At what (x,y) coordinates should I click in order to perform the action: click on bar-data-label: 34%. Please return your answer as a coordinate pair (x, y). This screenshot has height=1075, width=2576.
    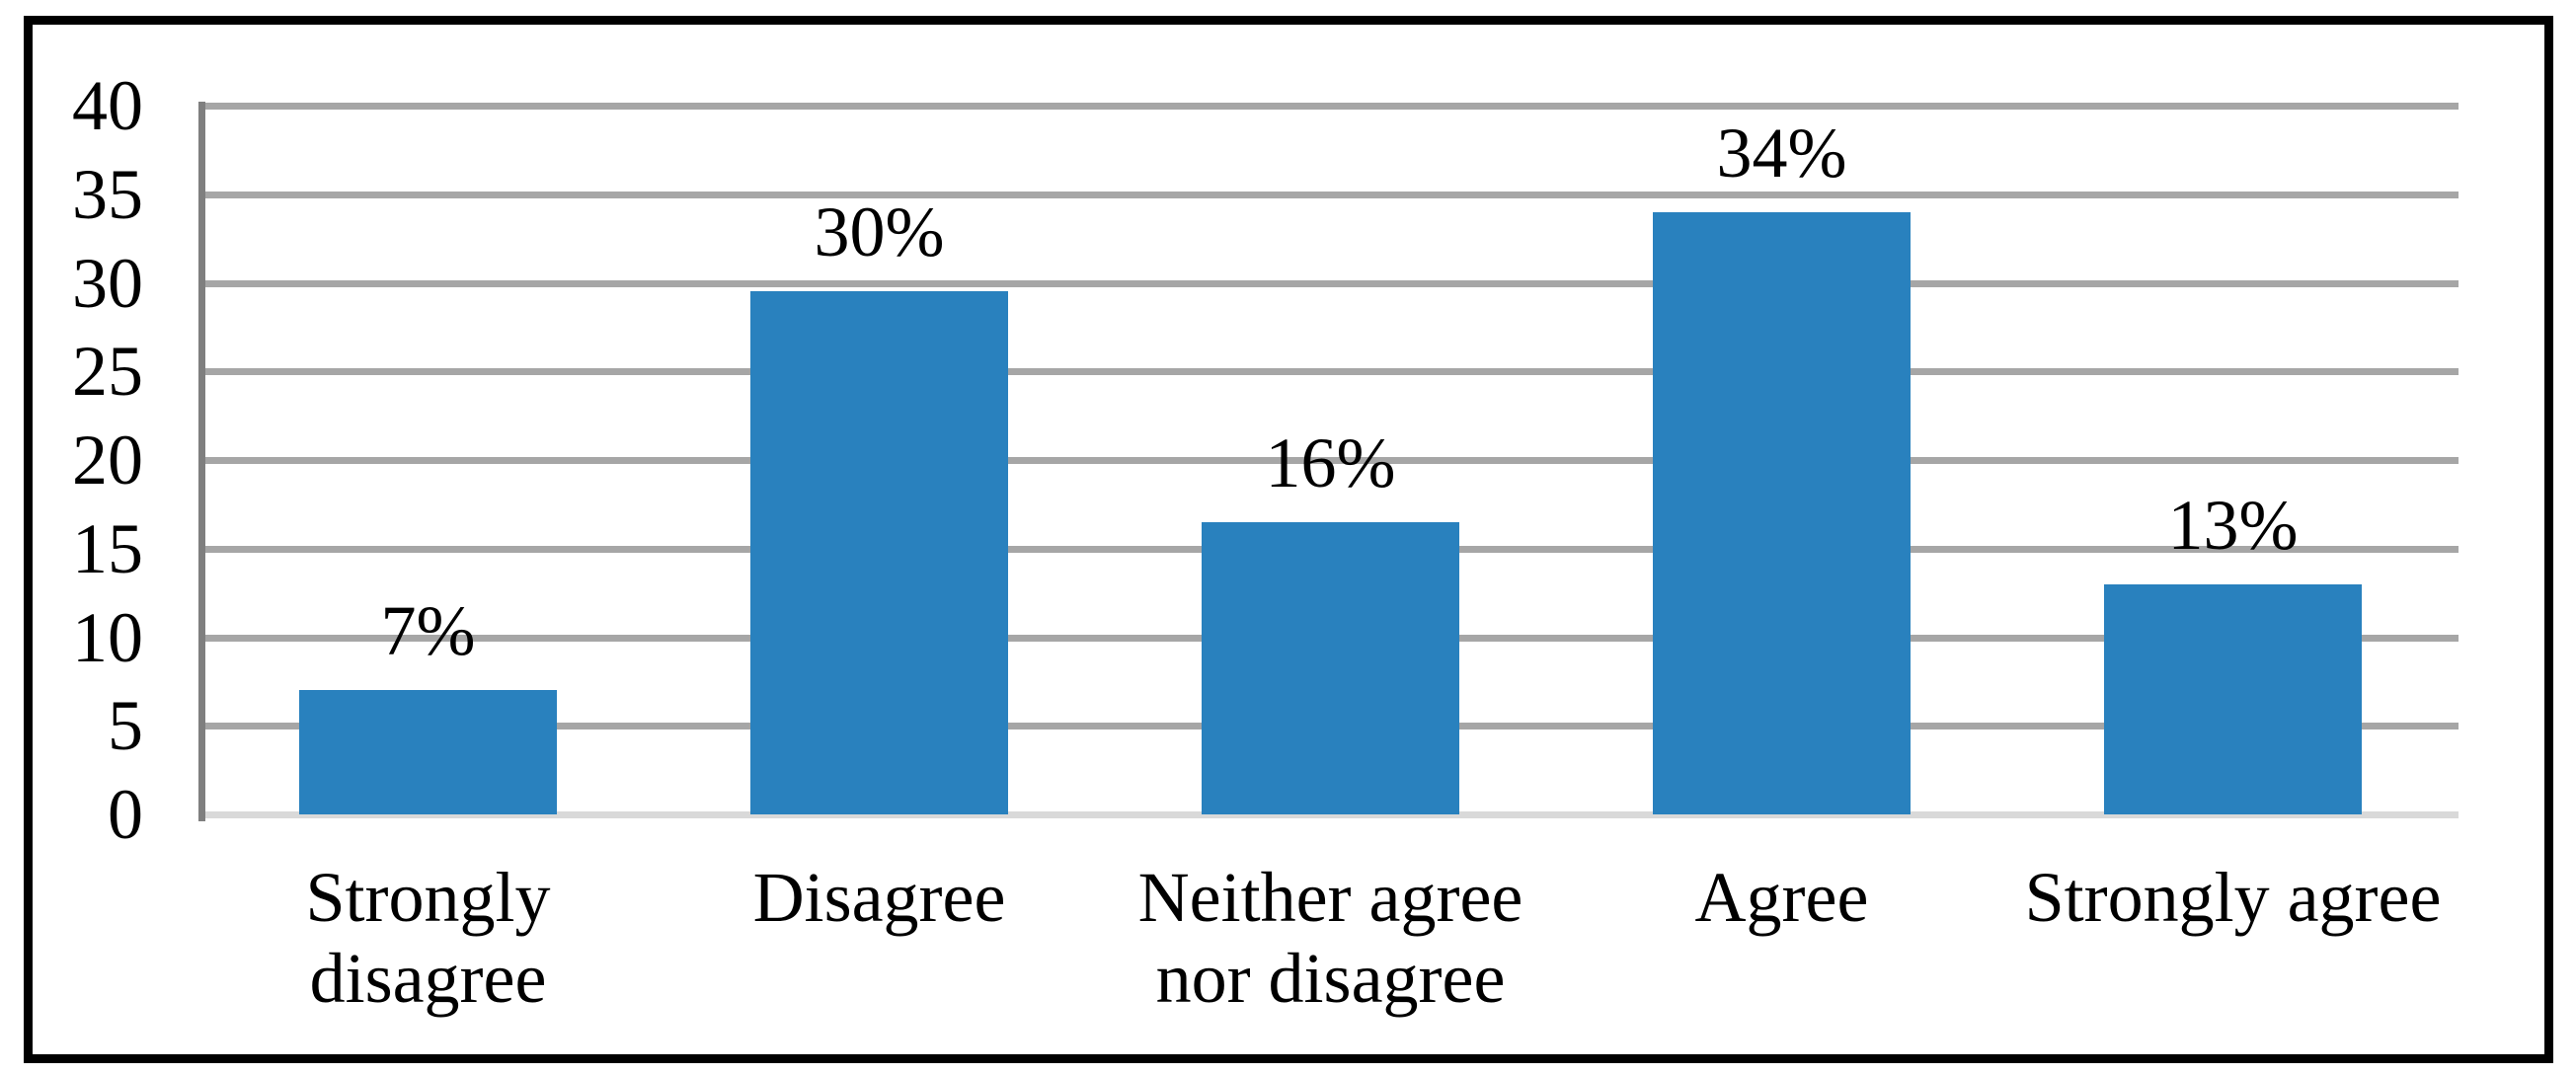
    Looking at the image, I should click on (1781, 153).